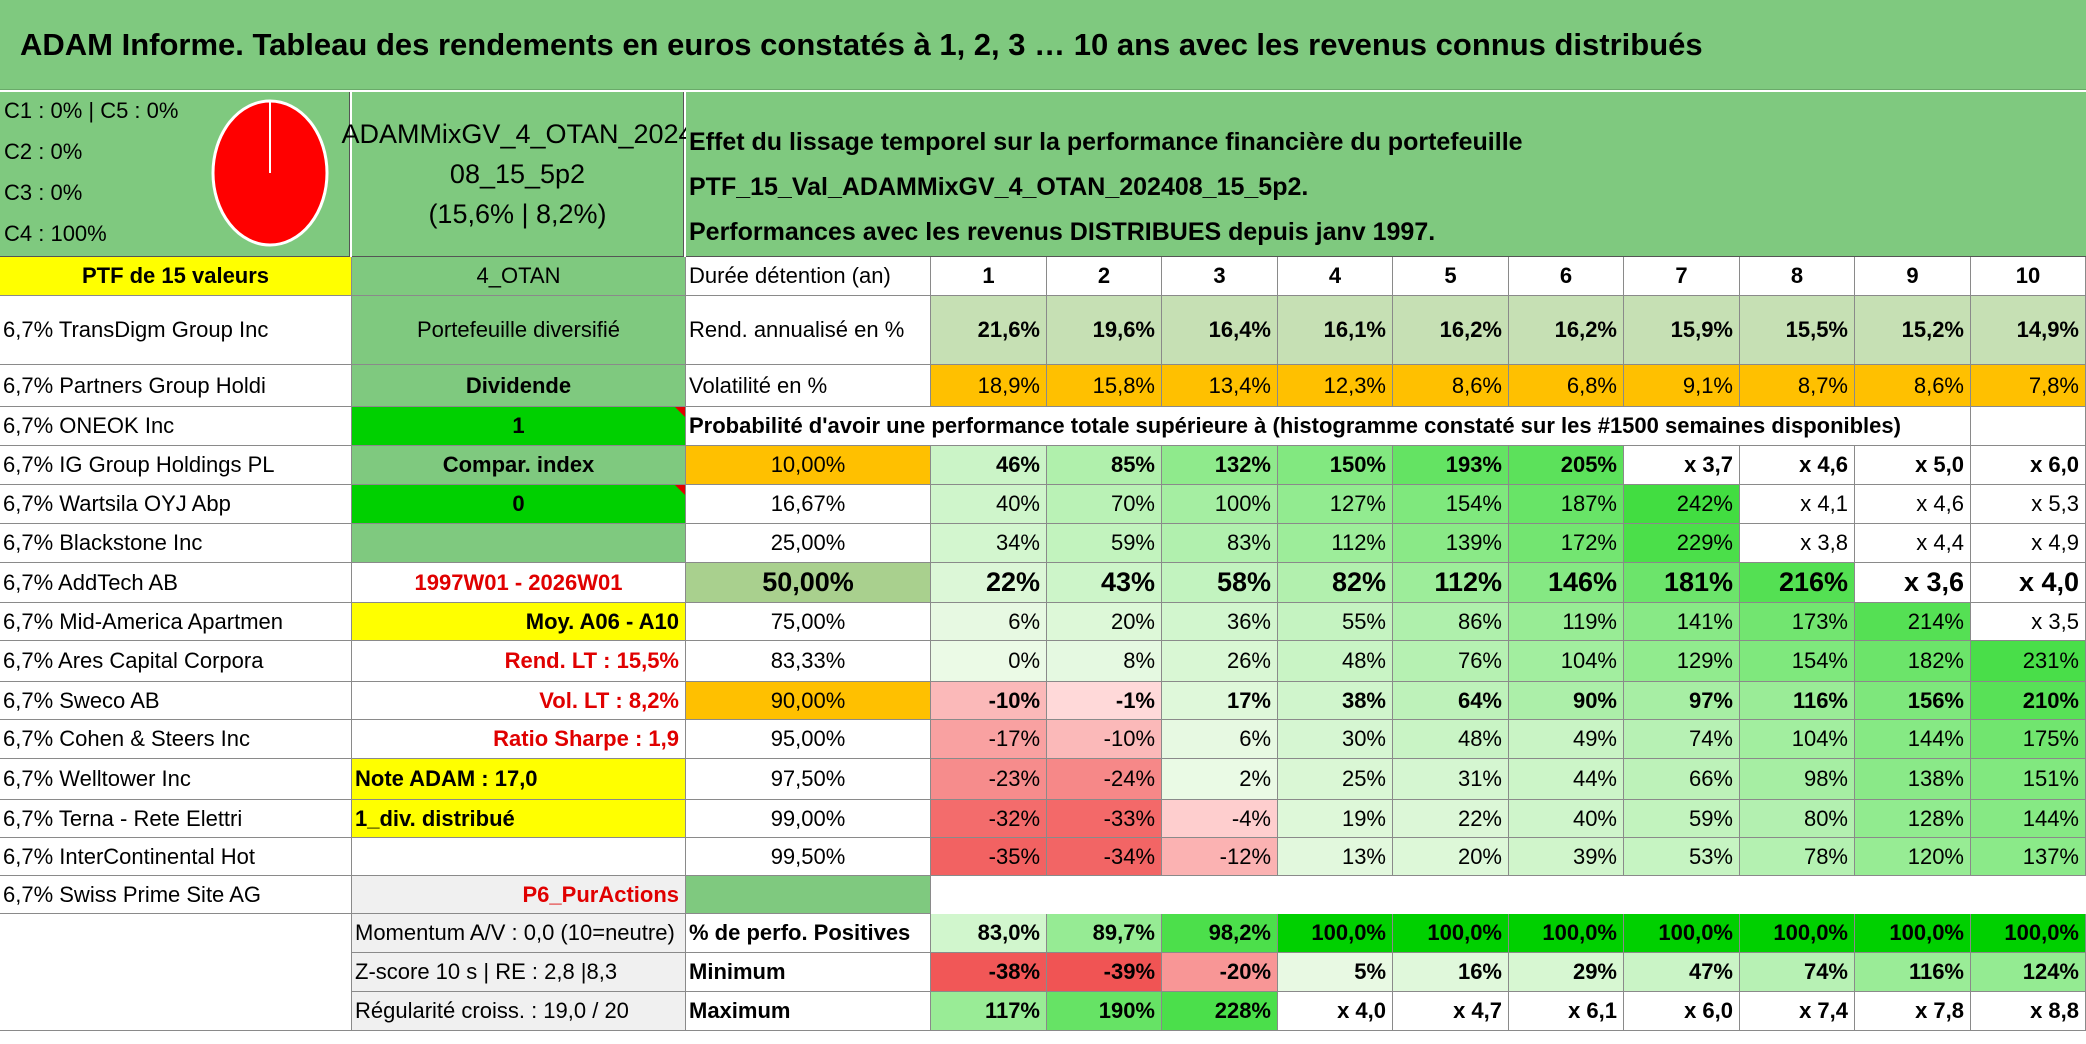 Image resolution: width=2086 pixels, height=1044 pixels. Describe the element at coordinates (1797, 583) in the screenshot. I see `probability-value: 216%` at that location.